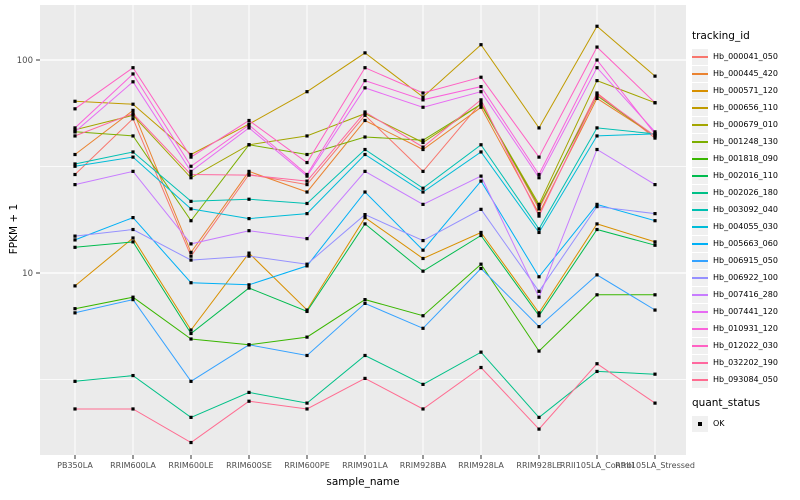  I want to click on x-tick-label: RRIM600LE, so click(190, 465).